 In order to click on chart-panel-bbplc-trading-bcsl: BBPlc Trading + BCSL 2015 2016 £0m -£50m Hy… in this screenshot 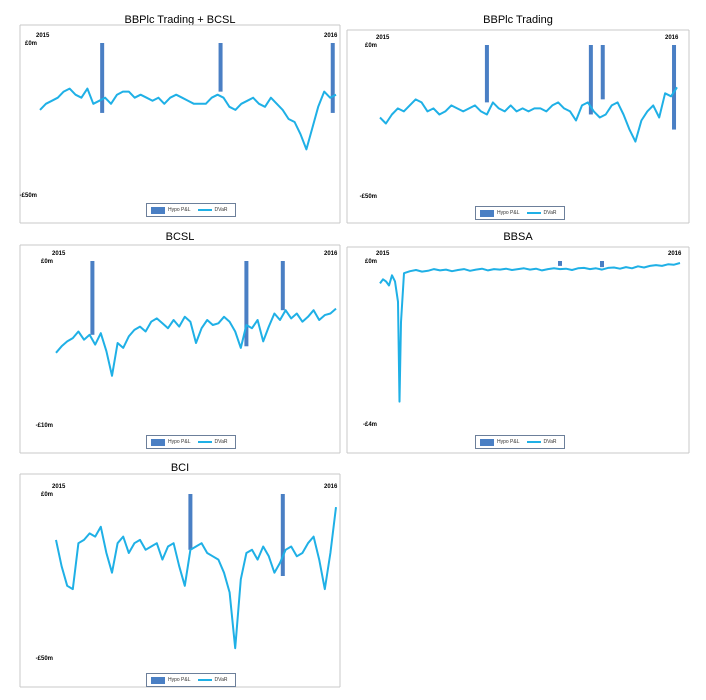, I will do `click(180, 117)`.